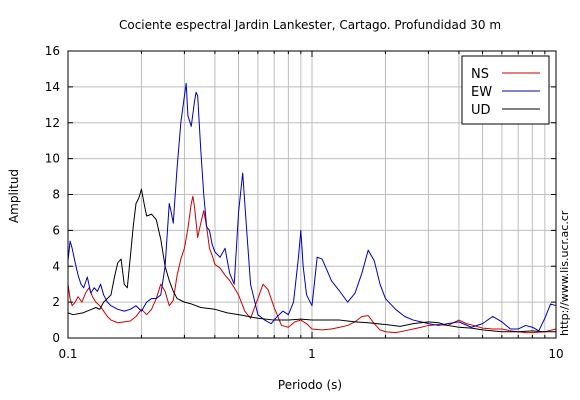  Describe the element at coordinates (564, 273) in the screenshot. I see `source-url: http://www.lis.ucr.ac.cr` at that location.